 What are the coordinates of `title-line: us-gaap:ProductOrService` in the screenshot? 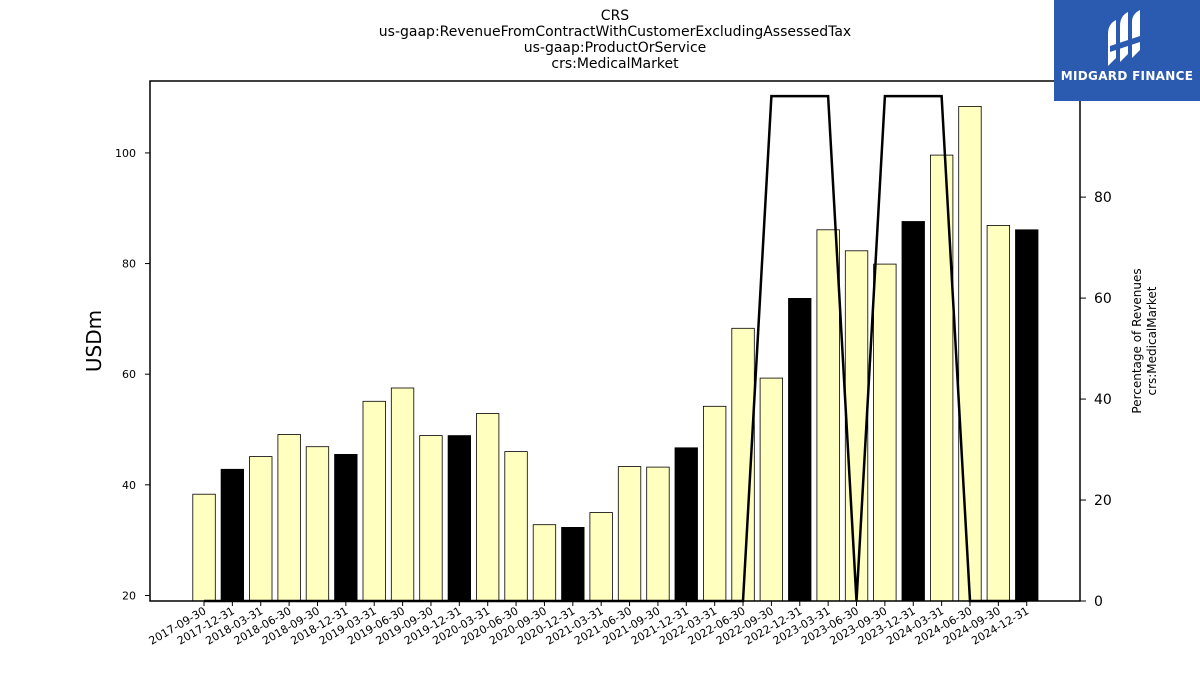 It's located at (615, 48).